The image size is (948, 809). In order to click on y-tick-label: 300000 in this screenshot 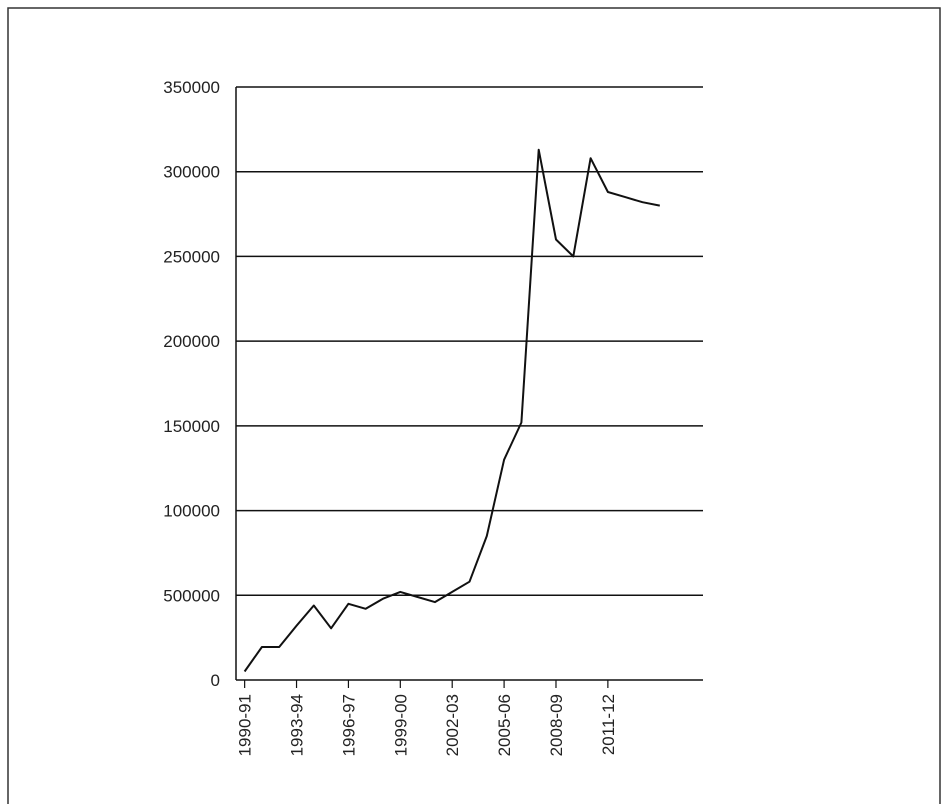, I will do `click(191, 172)`.